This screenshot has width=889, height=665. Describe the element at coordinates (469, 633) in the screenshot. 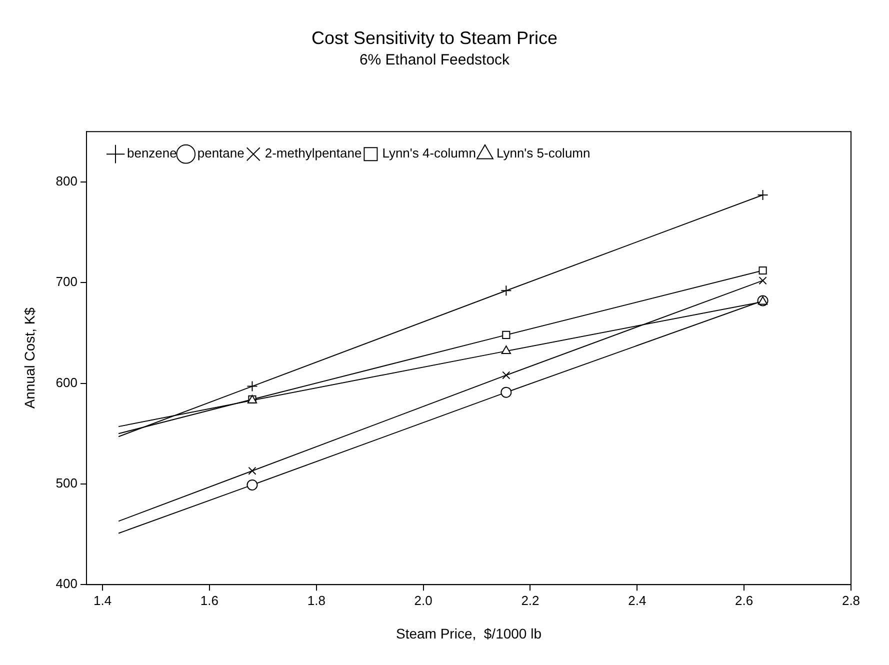

I see `x-axis-title: Steam Price, $/1000 lb` at that location.